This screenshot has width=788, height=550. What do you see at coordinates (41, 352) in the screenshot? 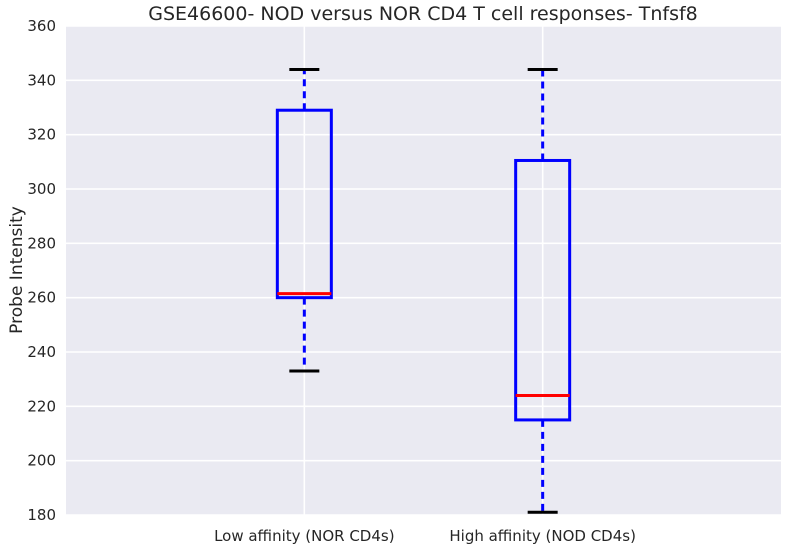
I see `y-tick-label: 240` at bounding box center [41, 352].